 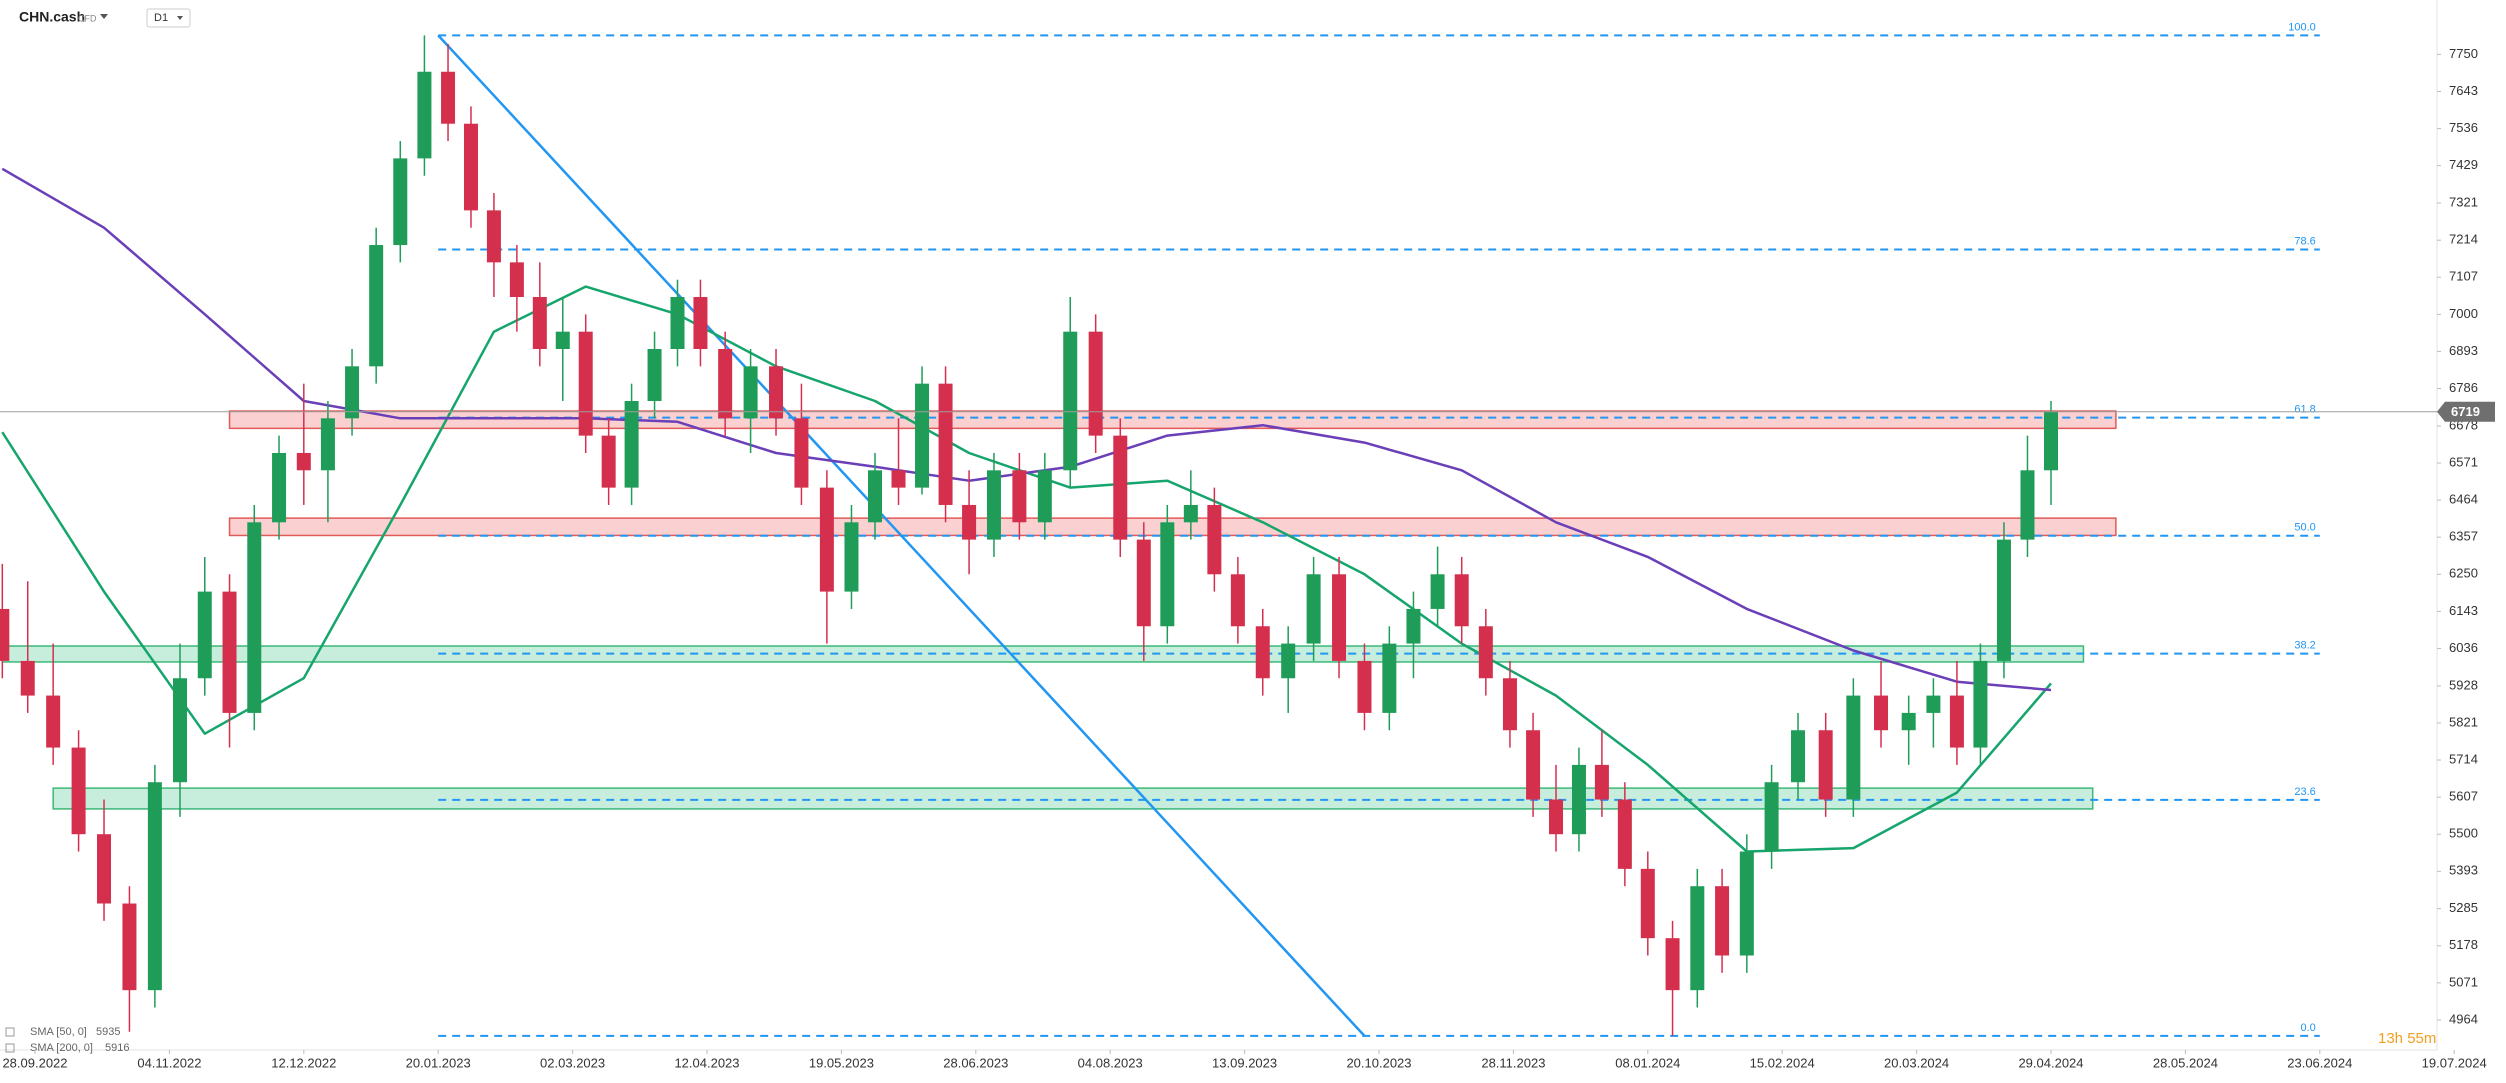 What do you see at coordinates (1378, 1062) in the screenshot?
I see `x-tick-label: 20.10.2023` at bounding box center [1378, 1062].